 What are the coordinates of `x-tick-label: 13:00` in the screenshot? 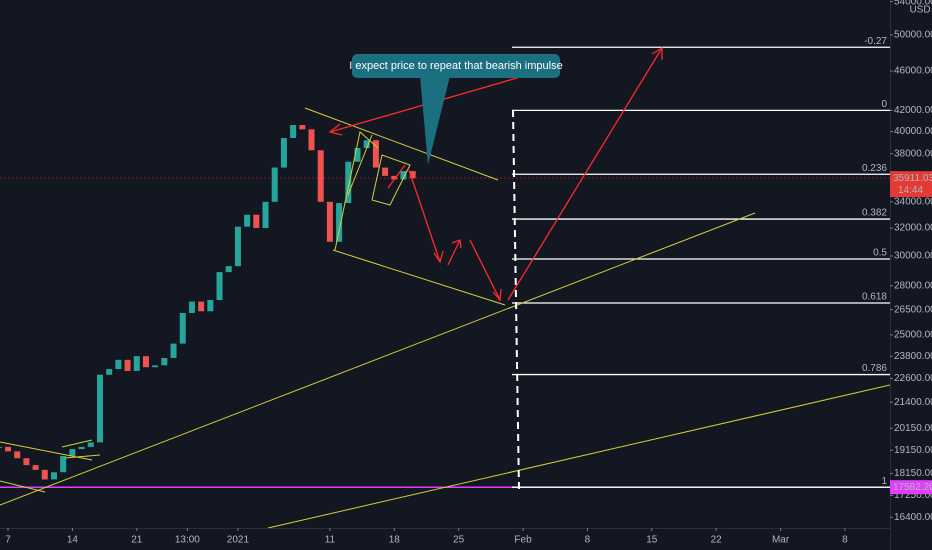 It's located at (187, 540).